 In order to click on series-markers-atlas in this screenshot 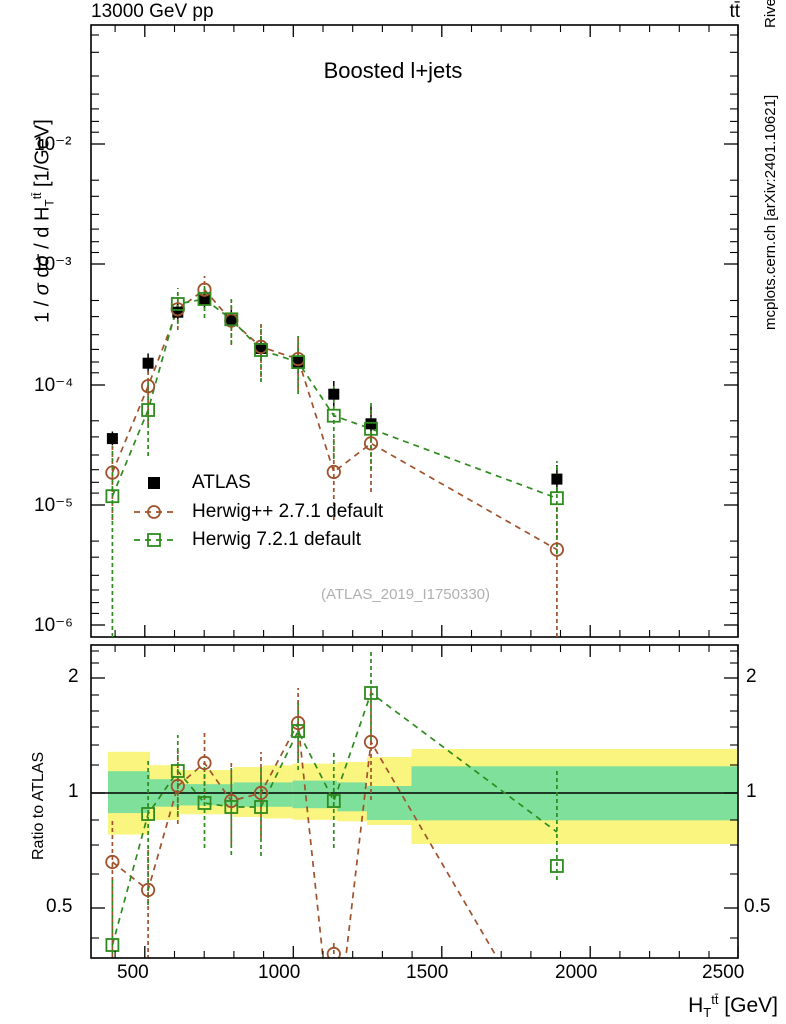, I will do `click(334, 389)`.